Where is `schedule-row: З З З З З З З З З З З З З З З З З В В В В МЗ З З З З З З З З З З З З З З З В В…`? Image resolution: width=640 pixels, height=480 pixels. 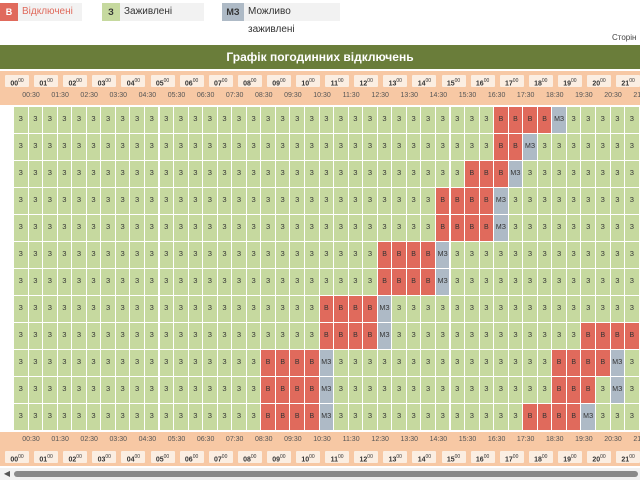
schedule-row: З З З З З З З З З З З З З З З З З В В В В МЗ З З З З З З З З З З З З З З З В В… is located at coordinates (320, 363).